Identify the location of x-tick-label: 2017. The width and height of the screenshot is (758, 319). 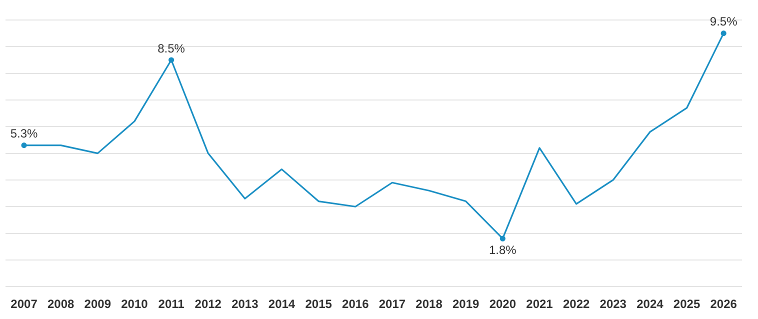
(392, 304).